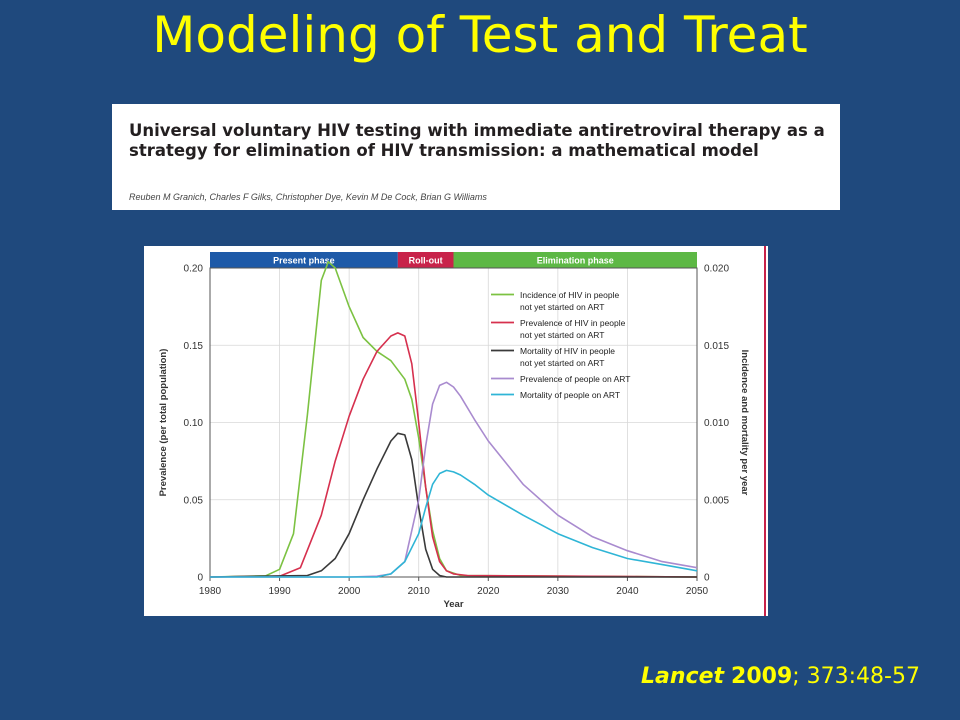 The height and width of the screenshot is (720, 960). What do you see at coordinates (562, 307) in the screenshot?
I see `legend-label-0: not yet started on ART` at bounding box center [562, 307].